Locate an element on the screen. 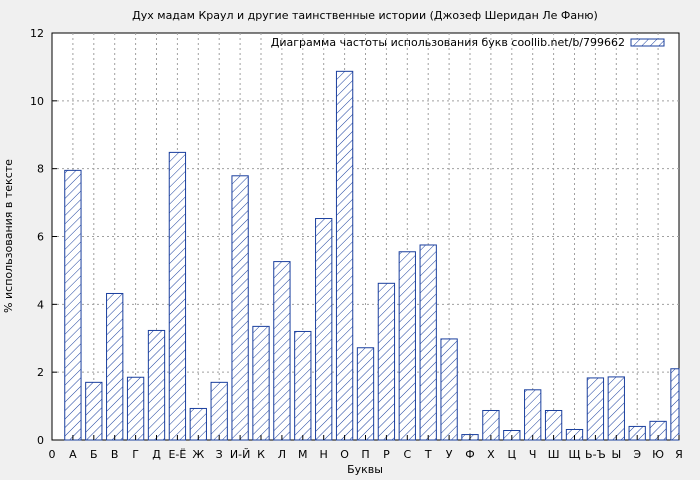 This screenshot has height=480, width=700. y-tick-label: 4 is located at coordinates (40, 304).